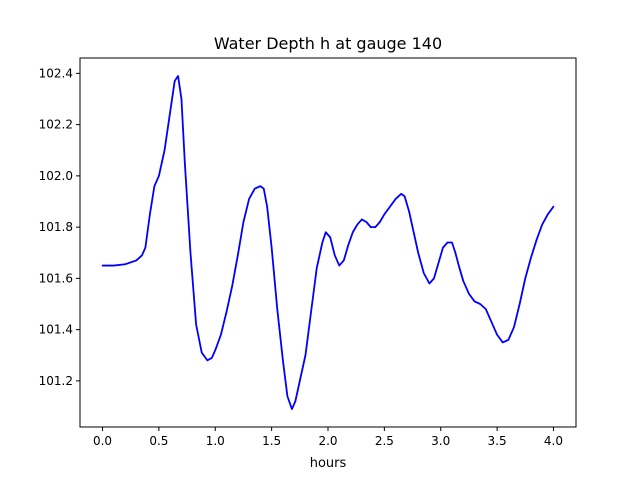  Describe the element at coordinates (102, 441) in the screenshot. I see `x-tick-label: 0.0` at that location.